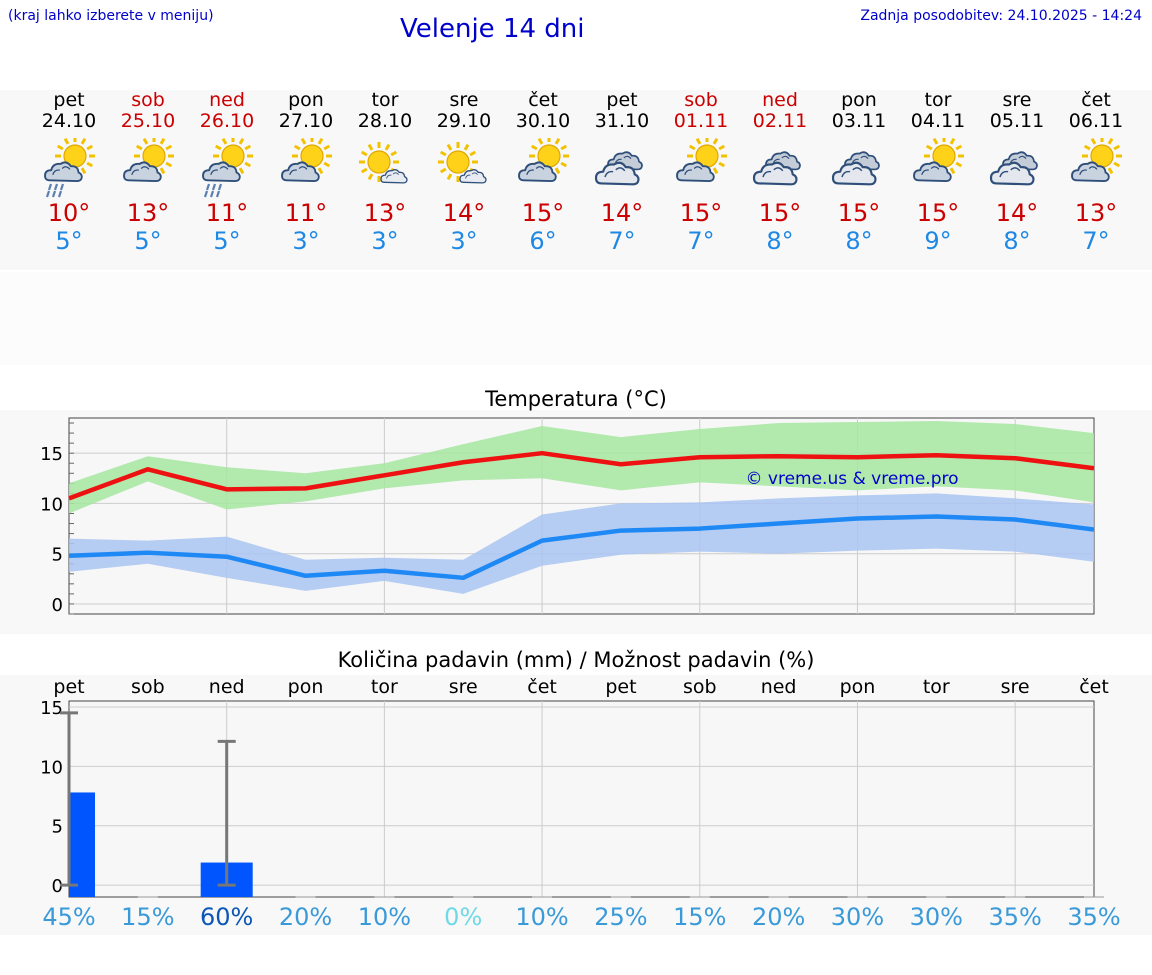 The height and width of the screenshot is (975, 1152). I want to click on day-date: 26.10, so click(227, 121).